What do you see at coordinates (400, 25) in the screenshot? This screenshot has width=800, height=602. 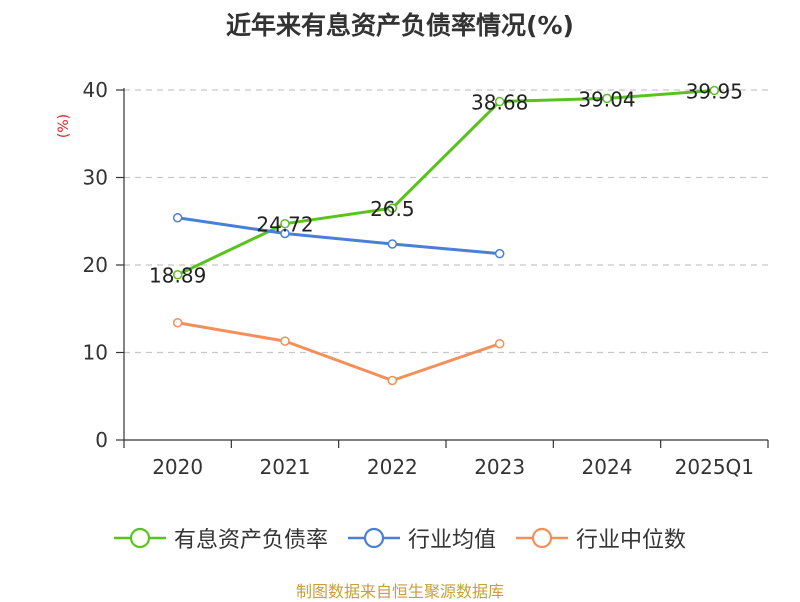 I see `chart-title: 近年来有息资产负债率情况(%)` at bounding box center [400, 25].